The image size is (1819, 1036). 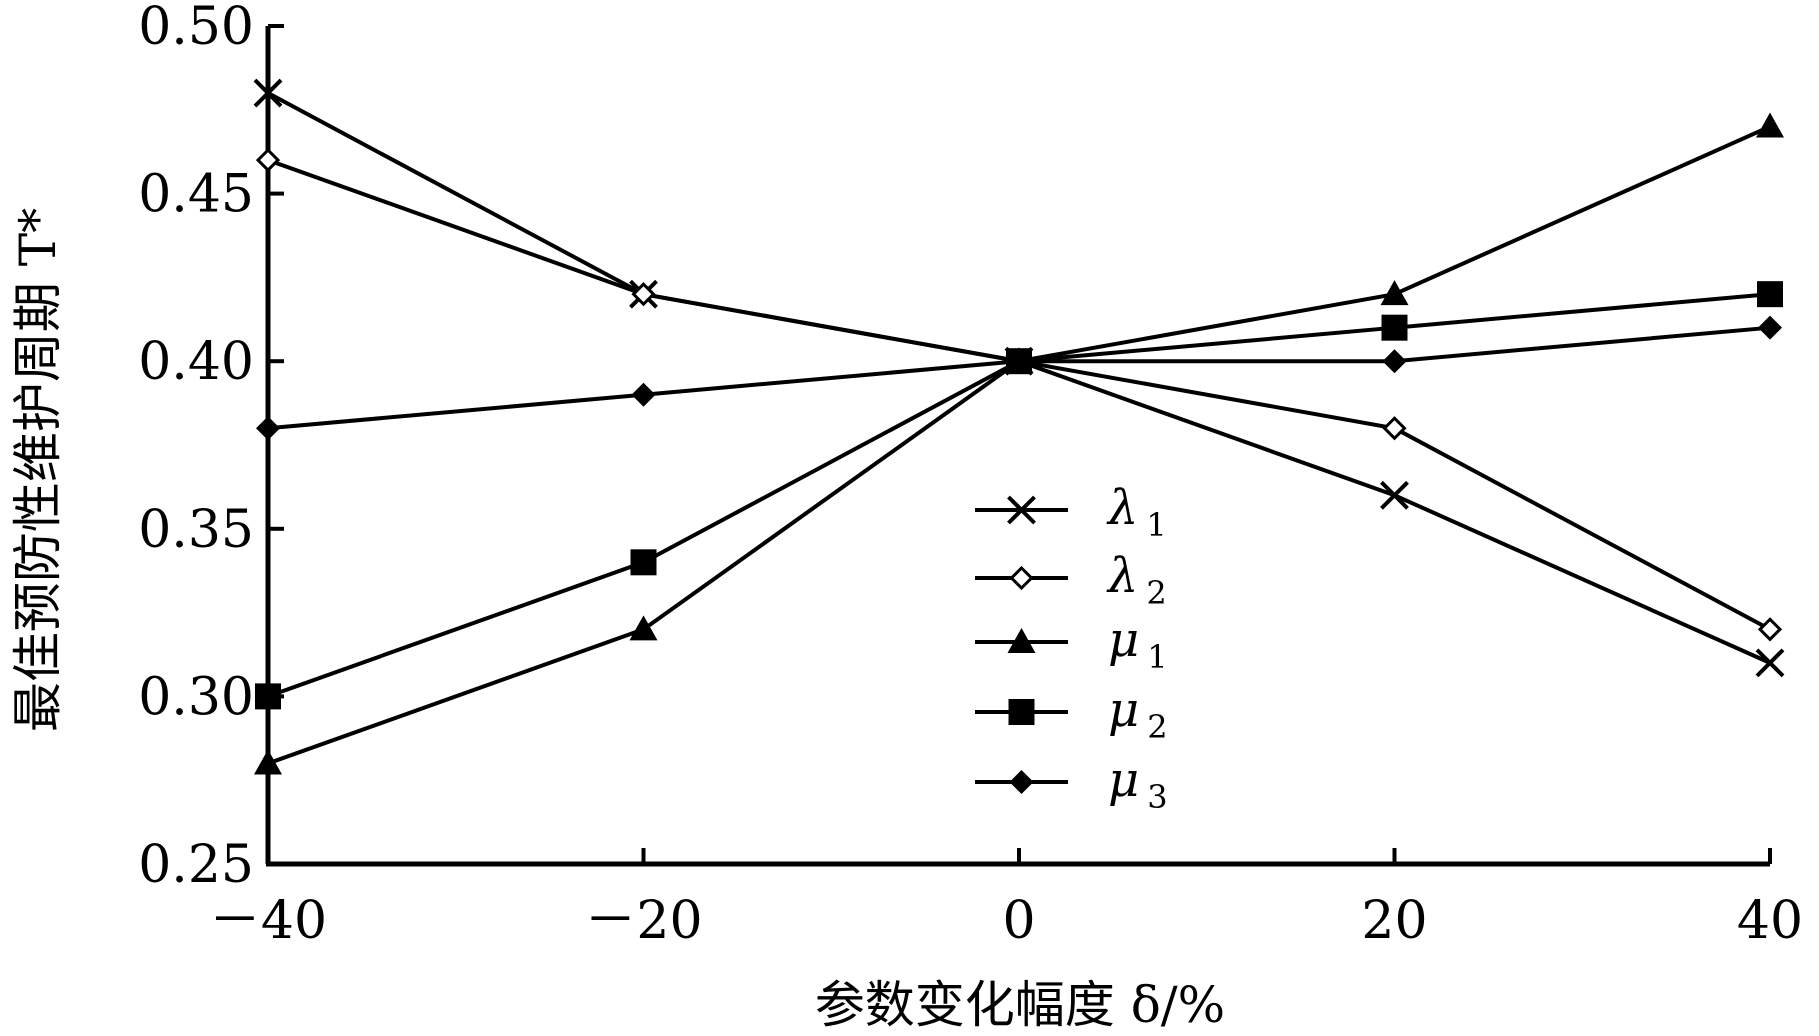 I want to click on x-tick-label: －40, so click(x=268, y=921).